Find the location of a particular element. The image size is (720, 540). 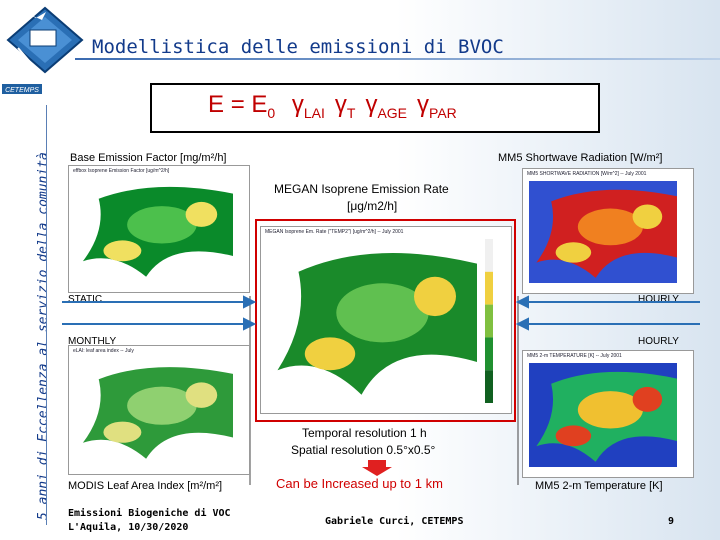

resolution: Spatial resolution 0.5°x0.5° is located at coordinates (363, 450).